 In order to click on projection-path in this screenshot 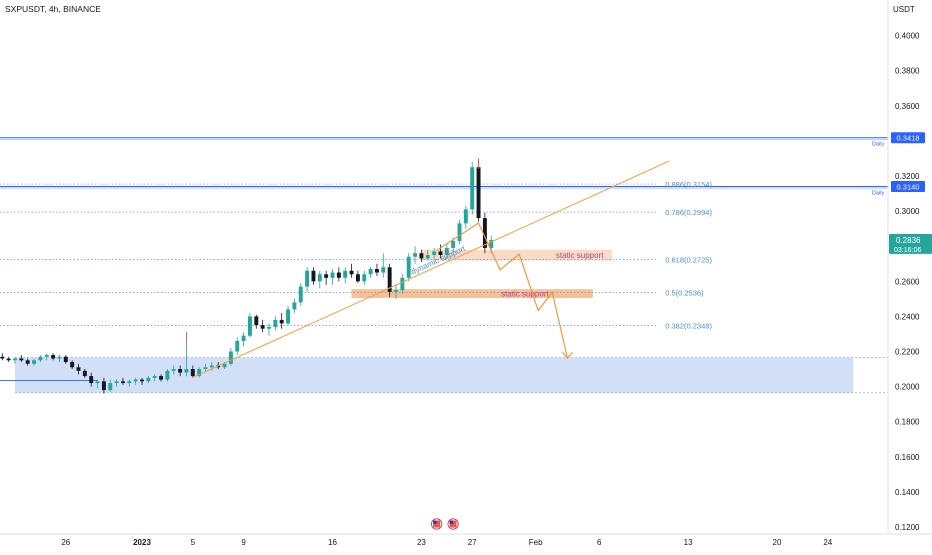, I will do `click(502, 290)`.